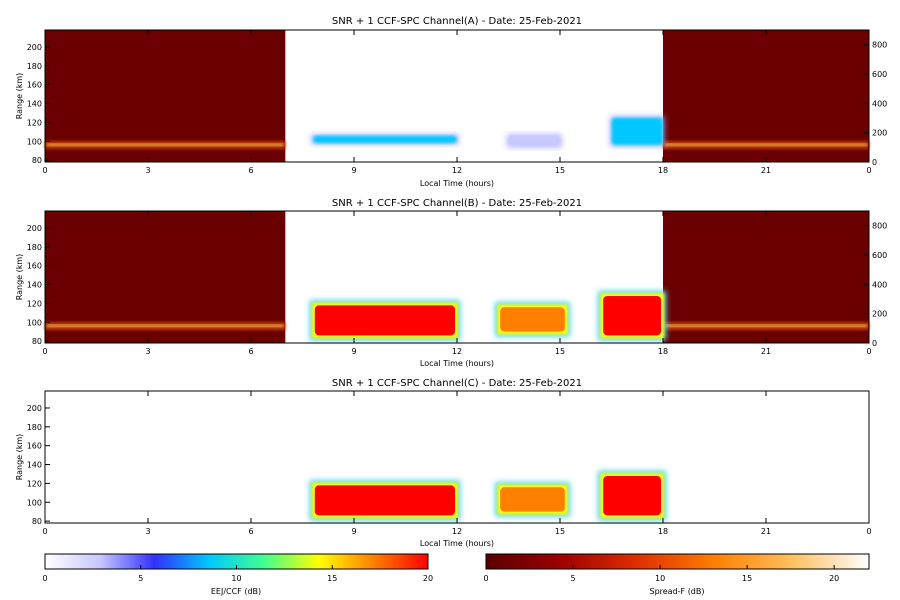 The image size is (900, 600). What do you see at coordinates (457, 363) in the screenshot?
I see `panel-b-xlabel: Local Time (hours)` at bounding box center [457, 363].